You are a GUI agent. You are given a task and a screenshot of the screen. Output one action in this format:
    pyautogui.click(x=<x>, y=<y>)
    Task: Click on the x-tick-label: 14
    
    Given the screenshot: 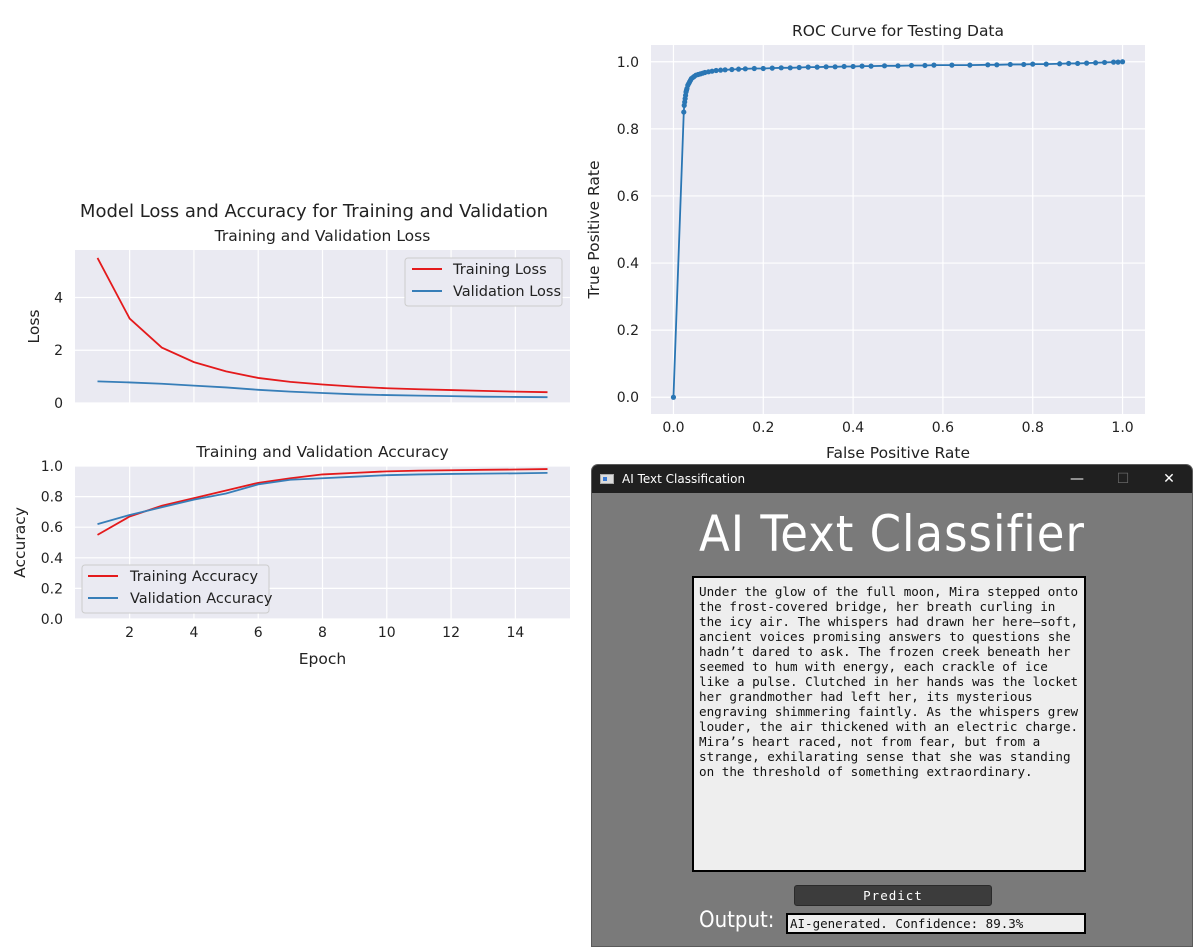 What is the action you would take?
    pyautogui.click(x=515, y=633)
    